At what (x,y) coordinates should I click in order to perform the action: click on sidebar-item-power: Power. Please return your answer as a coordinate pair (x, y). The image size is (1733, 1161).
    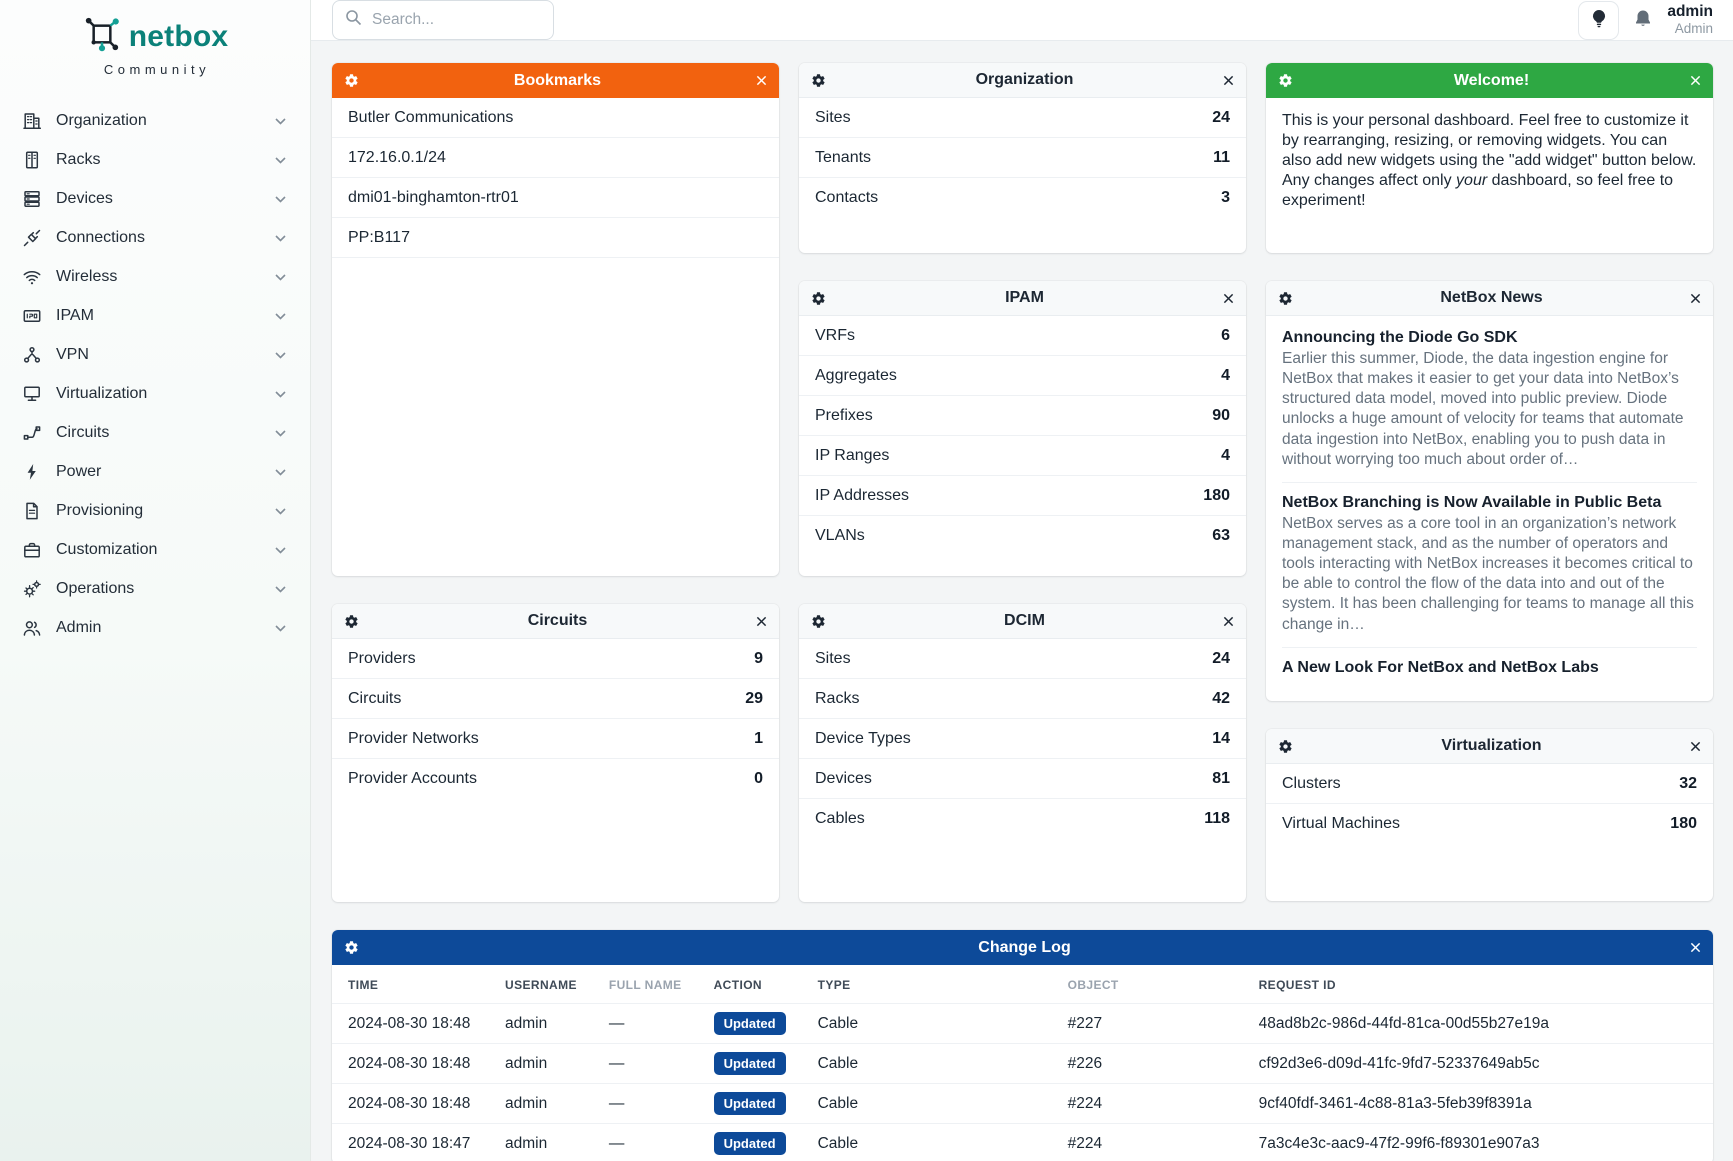
    Looking at the image, I should click on (155, 471).